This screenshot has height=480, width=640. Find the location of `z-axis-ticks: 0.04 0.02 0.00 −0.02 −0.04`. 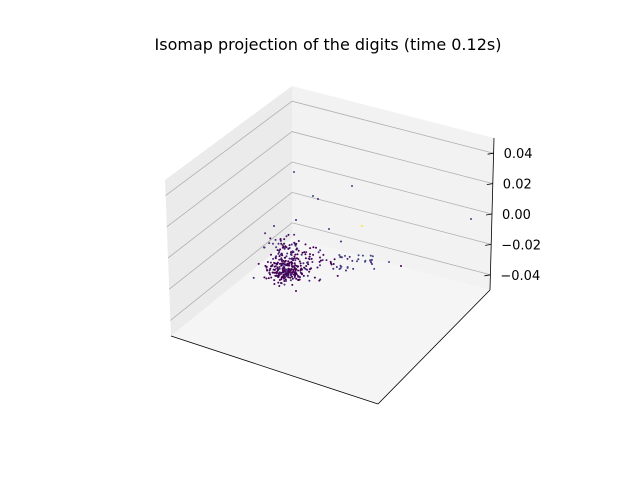

z-axis-ticks: 0.04 0.02 0.00 −0.02 −0.04 is located at coordinates (512, 215).